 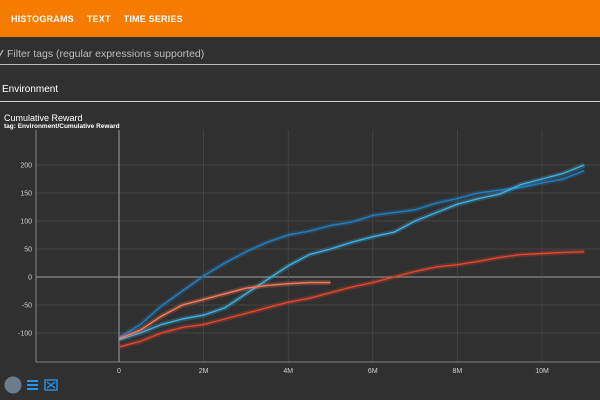 I want to click on group-header-environment: Environment, so click(x=300, y=89).